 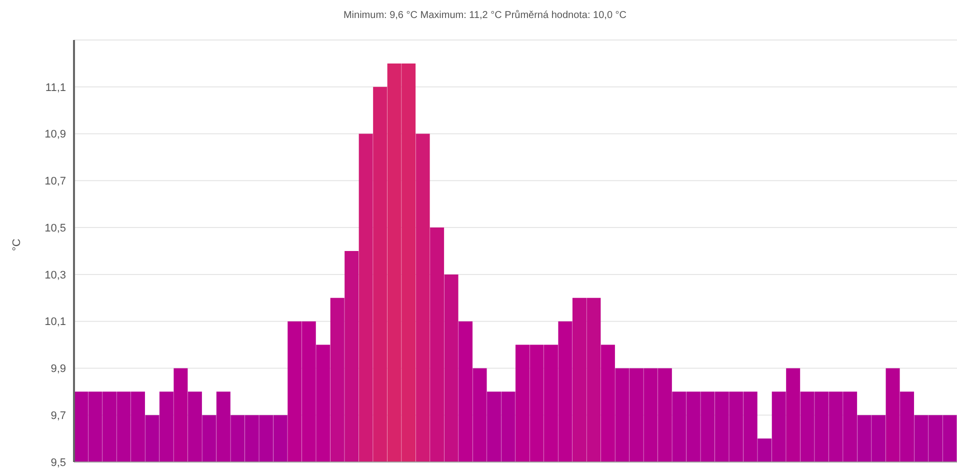 I want to click on y-tick-label: 10,7, so click(x=55, y=182).